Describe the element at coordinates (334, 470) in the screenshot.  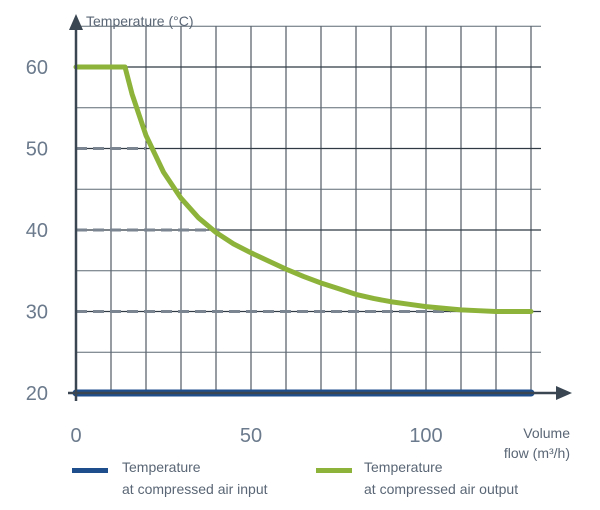
I see `legend-swatch-output` at that location.